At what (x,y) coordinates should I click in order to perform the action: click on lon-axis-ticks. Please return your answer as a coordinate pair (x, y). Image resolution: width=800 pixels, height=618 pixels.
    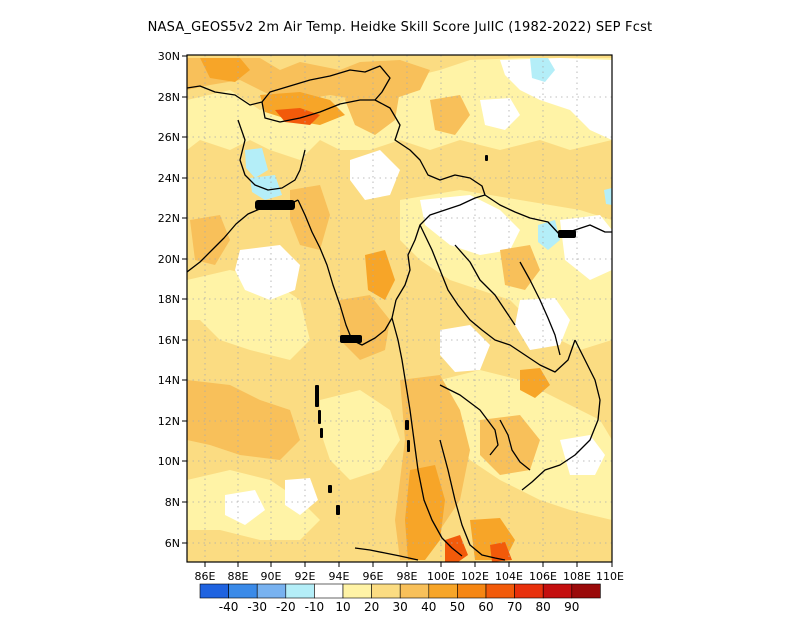
    Looking at the image, I should click on (408, 564).